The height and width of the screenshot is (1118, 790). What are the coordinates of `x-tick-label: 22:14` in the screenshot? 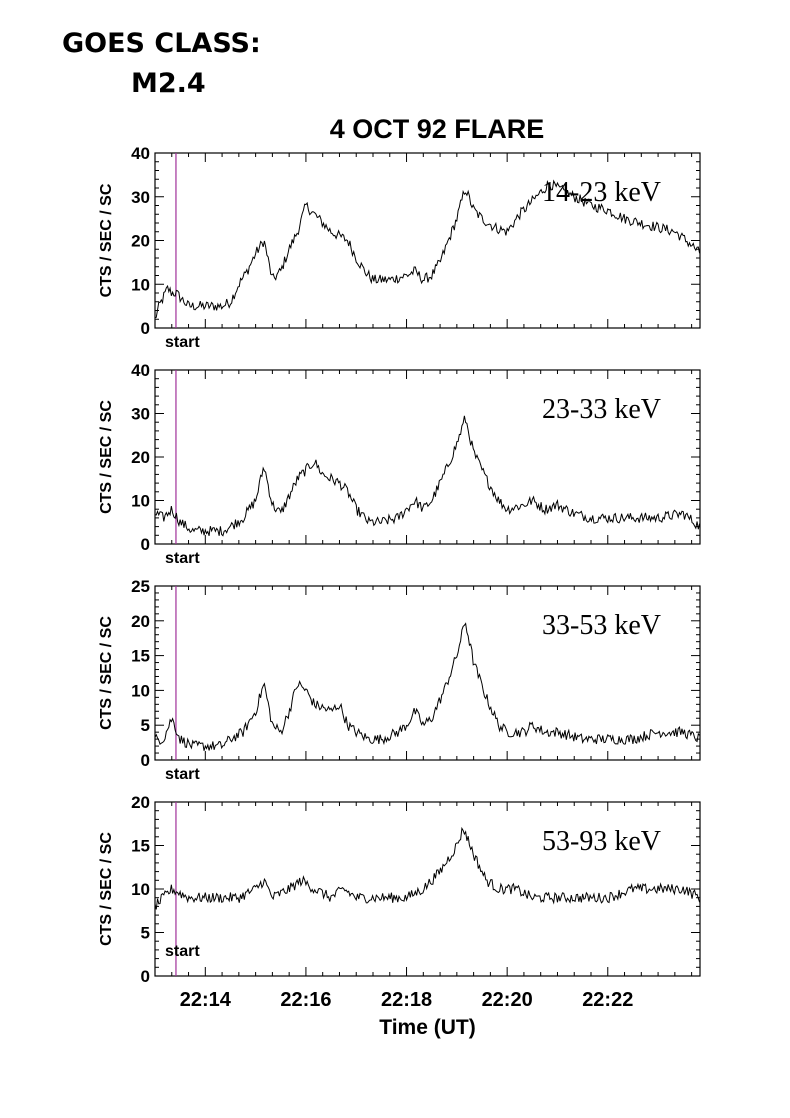 It's located at (206, 1000).